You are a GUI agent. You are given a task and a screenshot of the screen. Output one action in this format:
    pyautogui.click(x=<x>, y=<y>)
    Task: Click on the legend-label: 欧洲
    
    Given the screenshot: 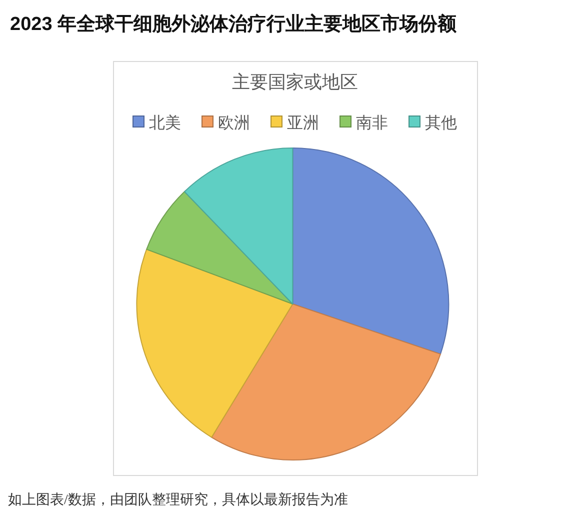 What is the action you would take?
    pyautogui.click(x=234, y=122)
    